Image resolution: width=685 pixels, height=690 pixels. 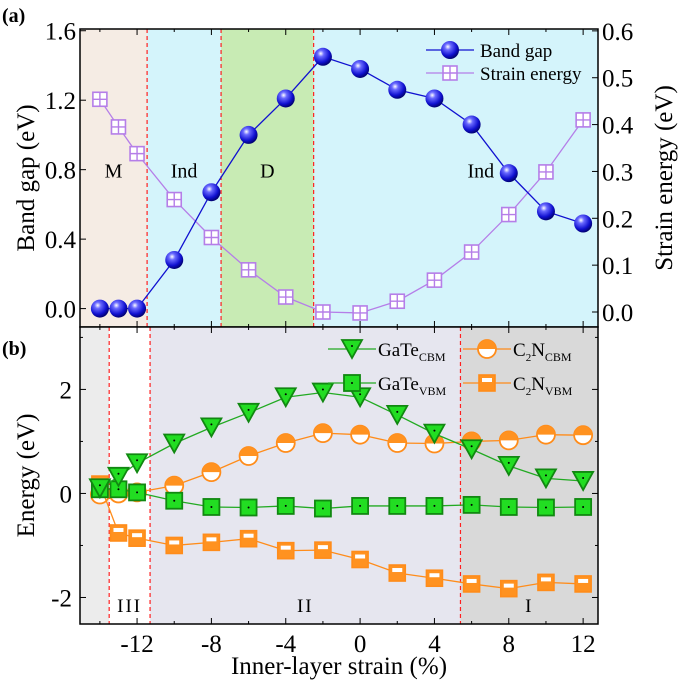 What do you see at coordinates (543, 386) in the screenshot?
I see `legend-label: C2NVBM` at bounding box center [543, 386].